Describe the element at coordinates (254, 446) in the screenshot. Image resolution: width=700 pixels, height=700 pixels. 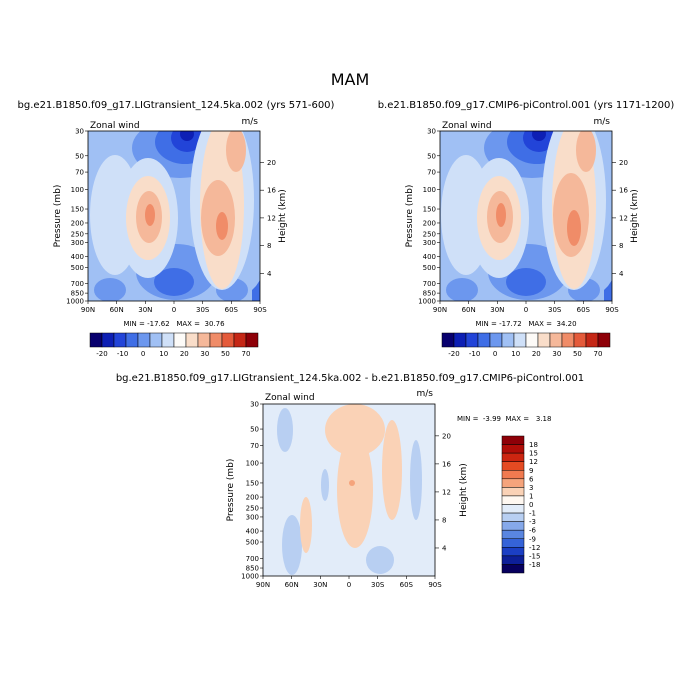
I see `panel-3-ytick-label: 70` at that location.